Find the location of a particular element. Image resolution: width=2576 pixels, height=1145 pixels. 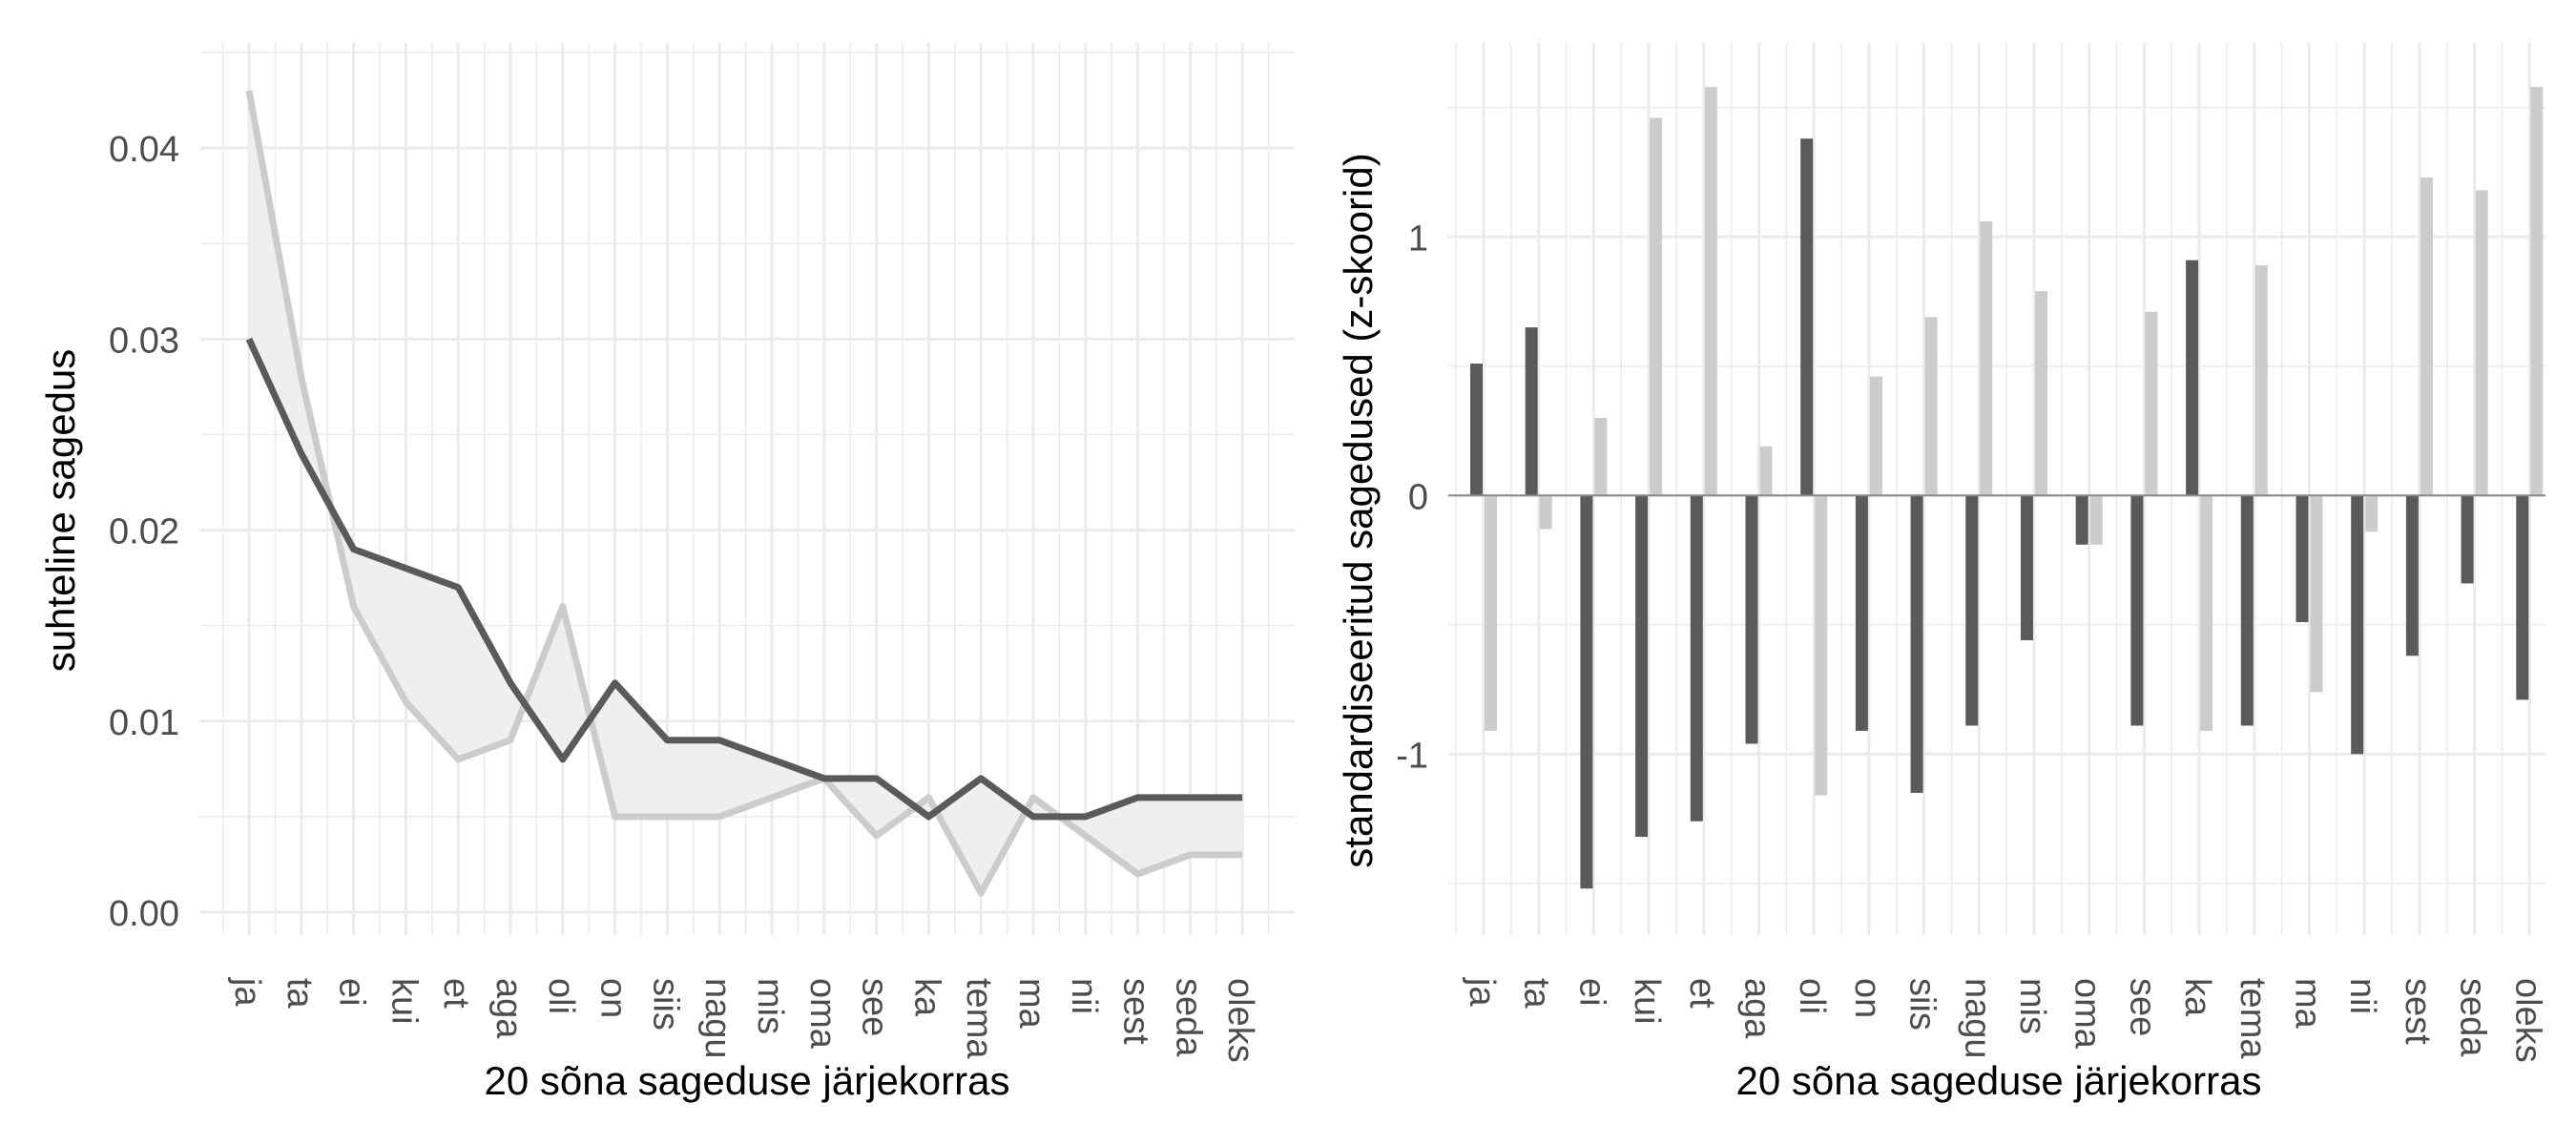

right-y-tick-label: 1 is located at coordinates (1418, 239).